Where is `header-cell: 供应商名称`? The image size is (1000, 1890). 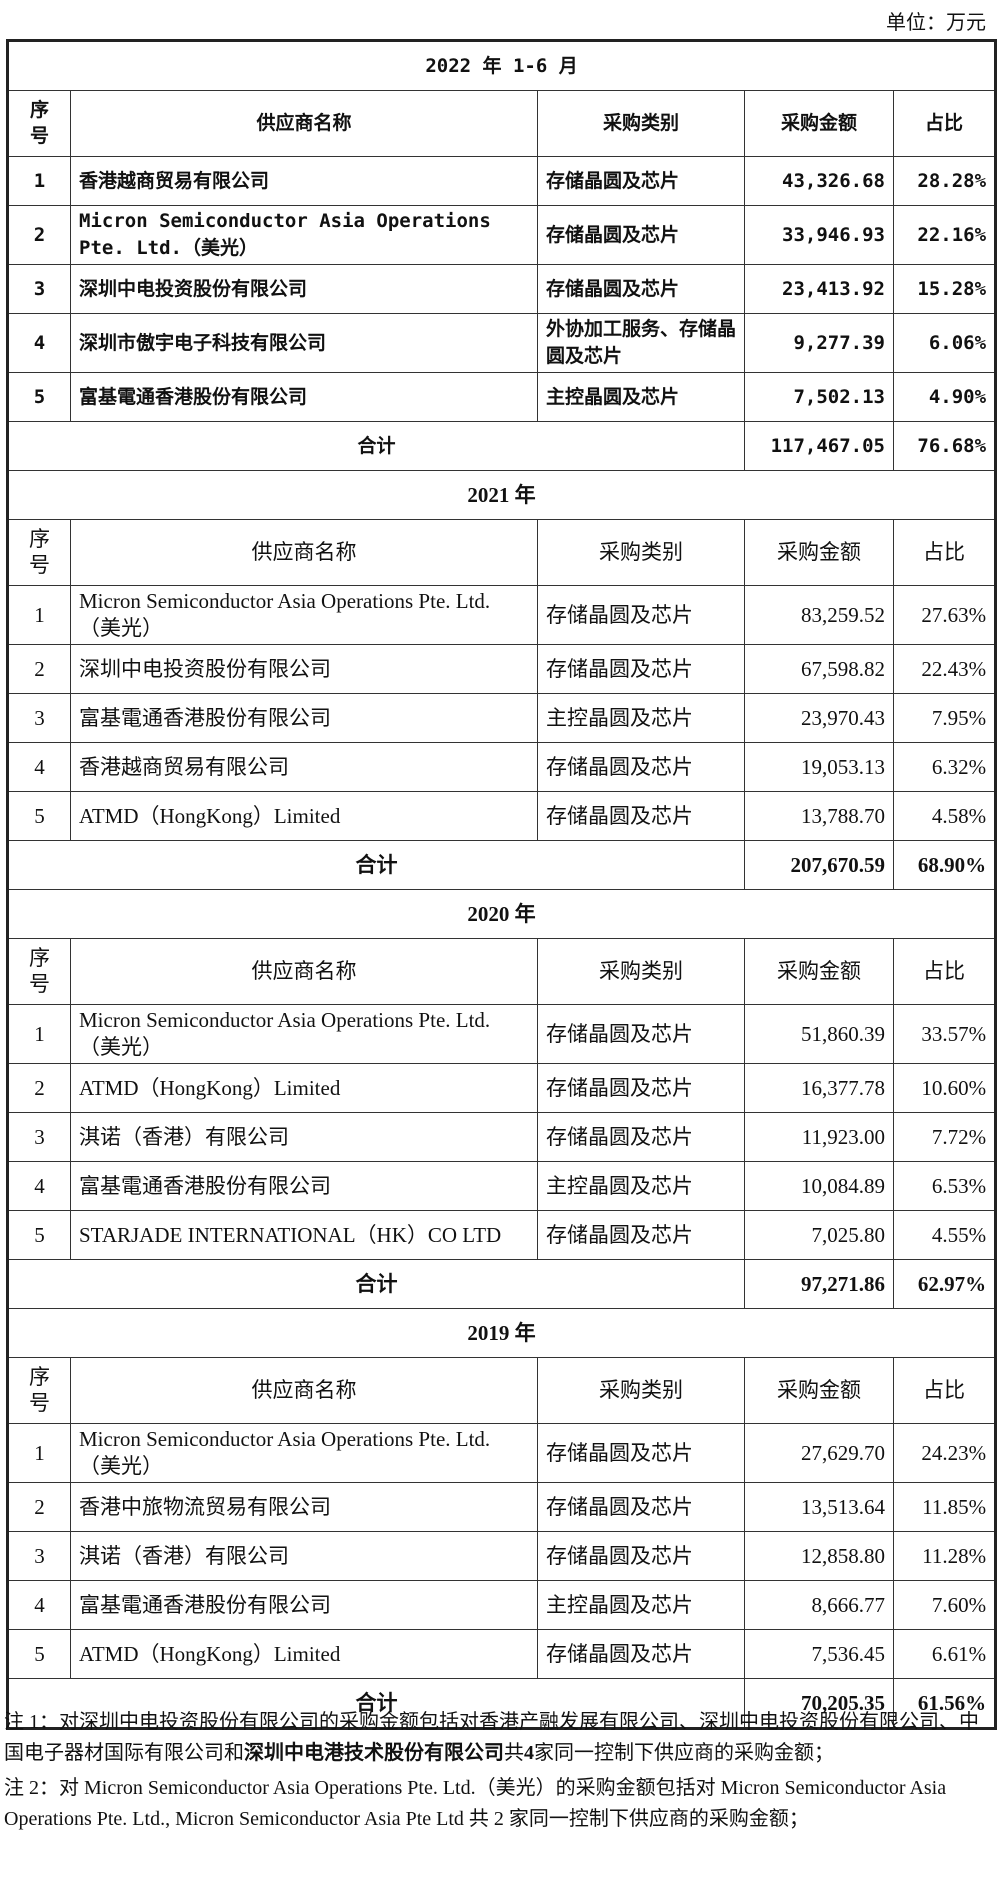 header-cell: 供应商名称 is located at coordinates (304, 552).